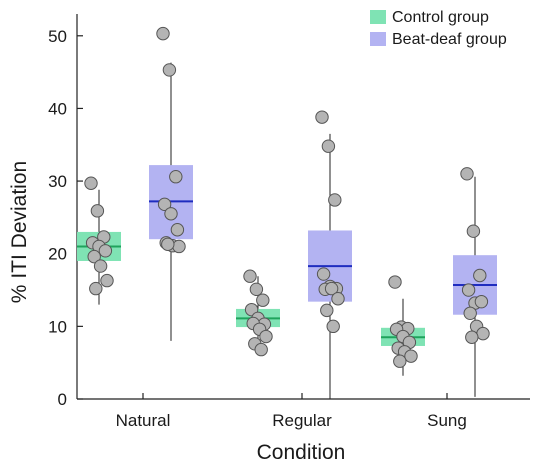  I want to click on x-axis-label: Condition, so click(301, 452).